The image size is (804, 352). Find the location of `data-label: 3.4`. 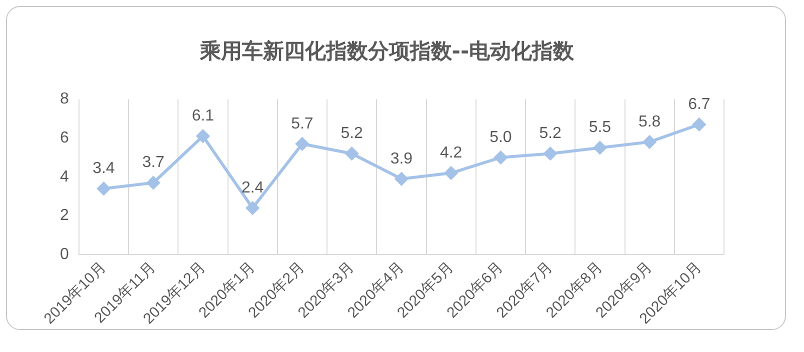

data-label: 3.4 is located at coordinates (103, 168).